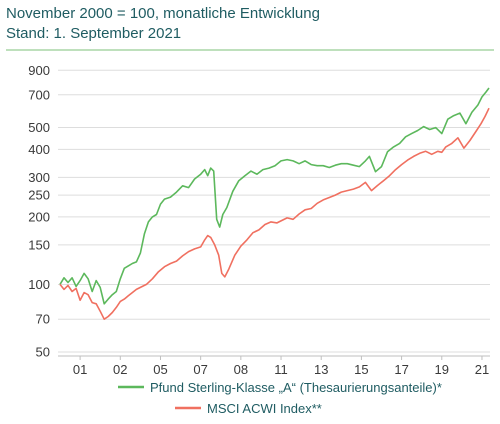 The height and width of the screenshot is (424, 500). I want to click on y-tick-label-300: 300, so click(39, 177).